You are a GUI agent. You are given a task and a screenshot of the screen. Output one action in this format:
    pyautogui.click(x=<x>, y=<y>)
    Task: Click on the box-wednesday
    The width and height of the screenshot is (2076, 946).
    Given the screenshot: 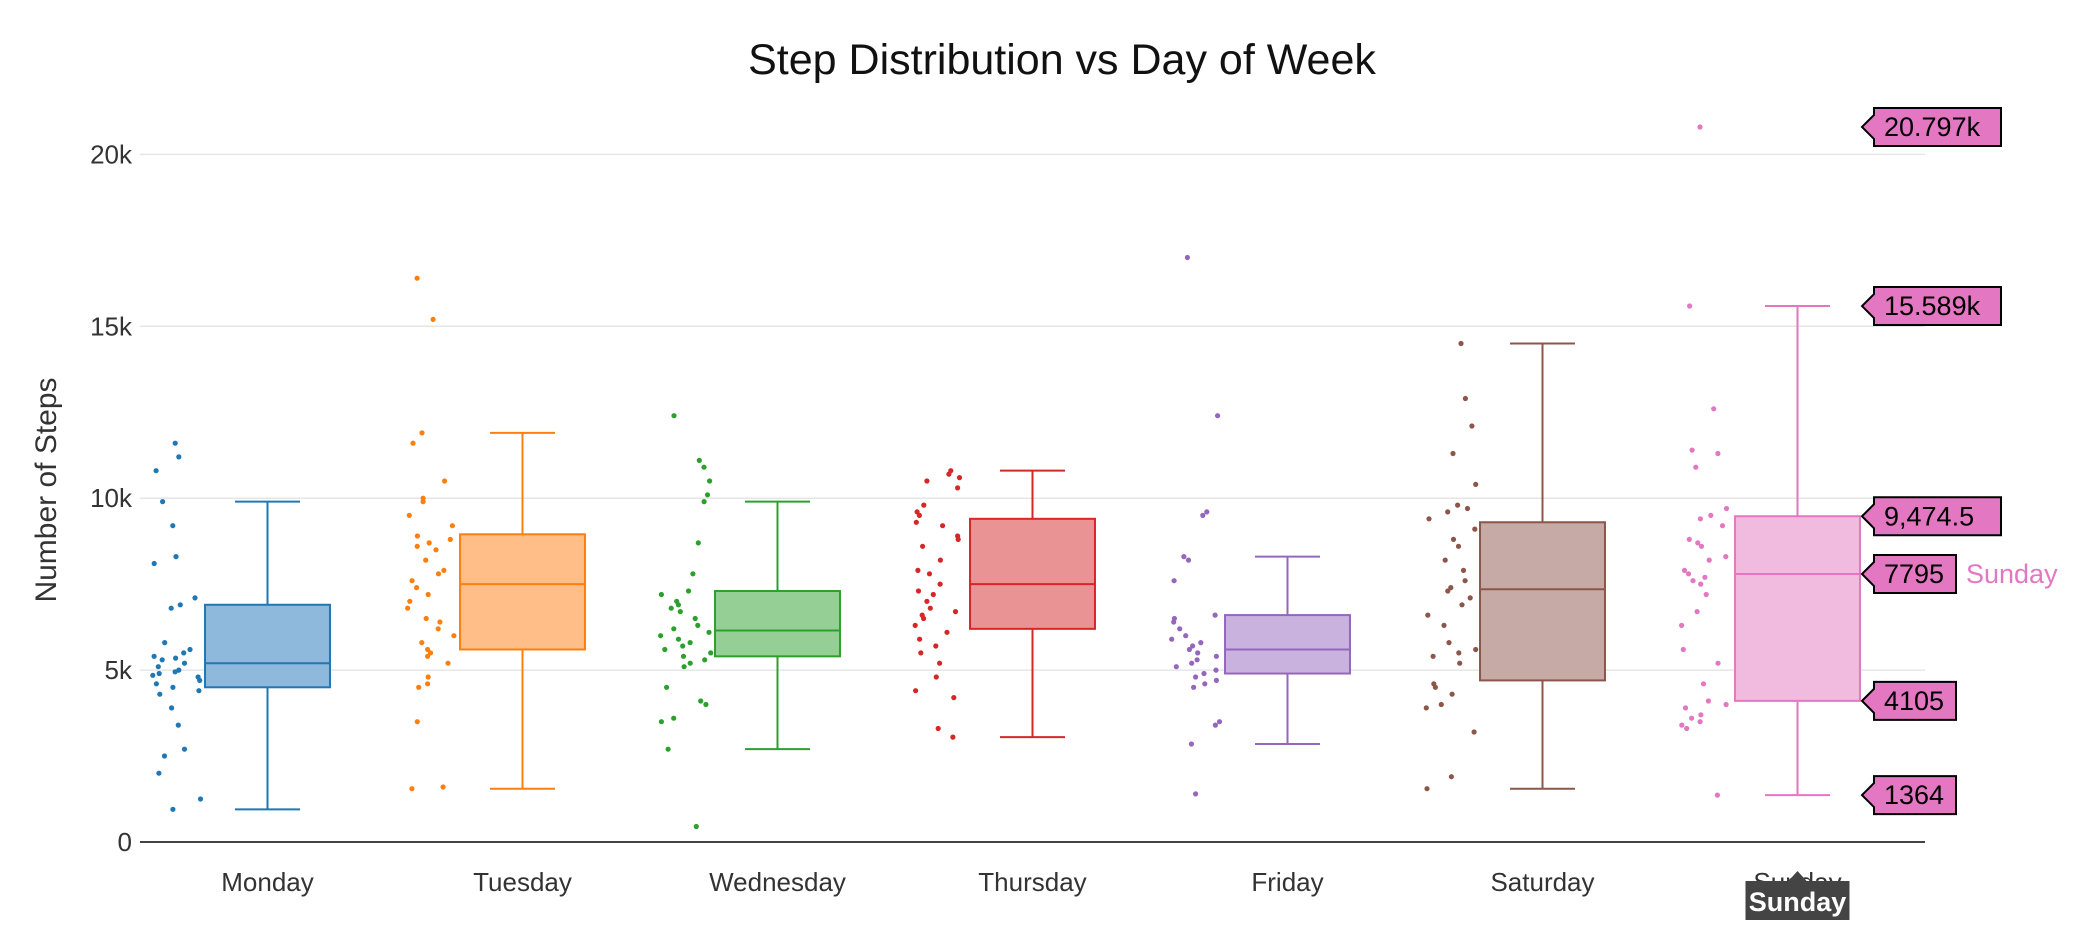 What is the action you would take?
    pyautogui.click(x=777, y=624)
    